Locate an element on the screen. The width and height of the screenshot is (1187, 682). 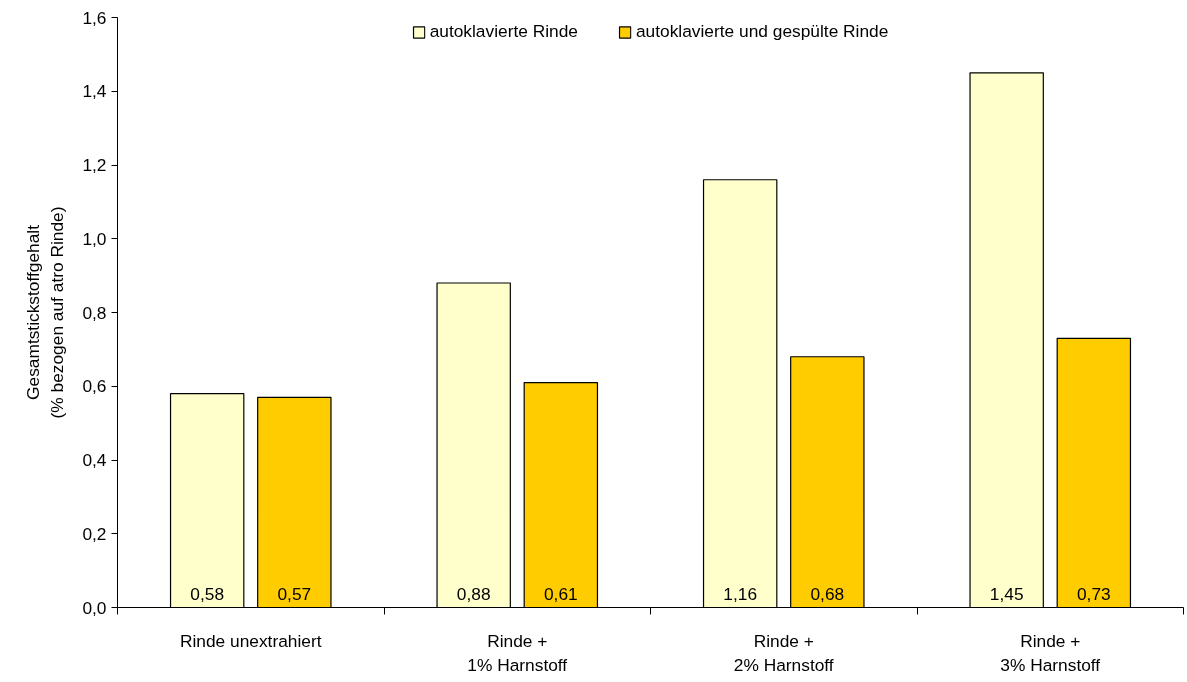
x-tick-label: Rinde + 3% Harnstoff is located at coordinates (1050, 652).